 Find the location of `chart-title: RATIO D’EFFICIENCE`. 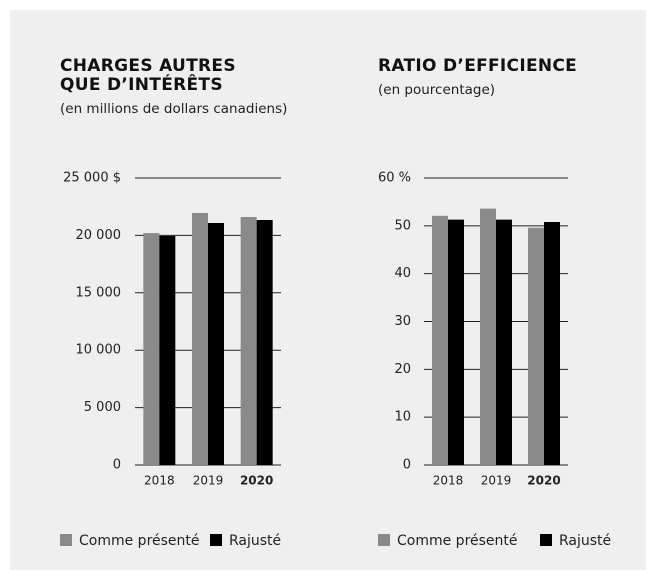

chart-title: RATIO D’EFFICIENCE is located at coordinates (478, 66).